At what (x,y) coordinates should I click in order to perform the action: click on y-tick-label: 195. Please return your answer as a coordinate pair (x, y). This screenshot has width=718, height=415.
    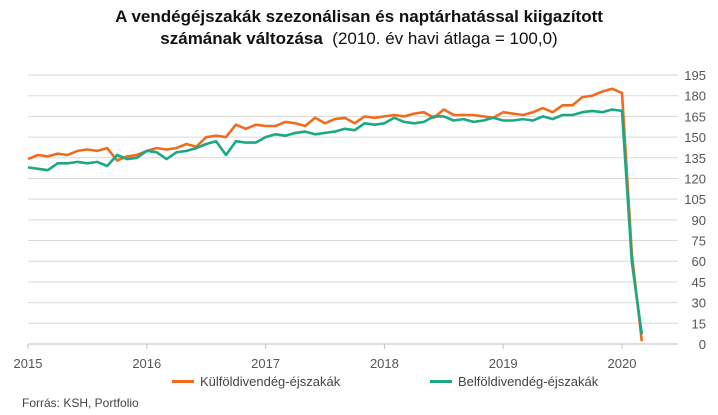
    Looking at the image, I should click on (695, 75).